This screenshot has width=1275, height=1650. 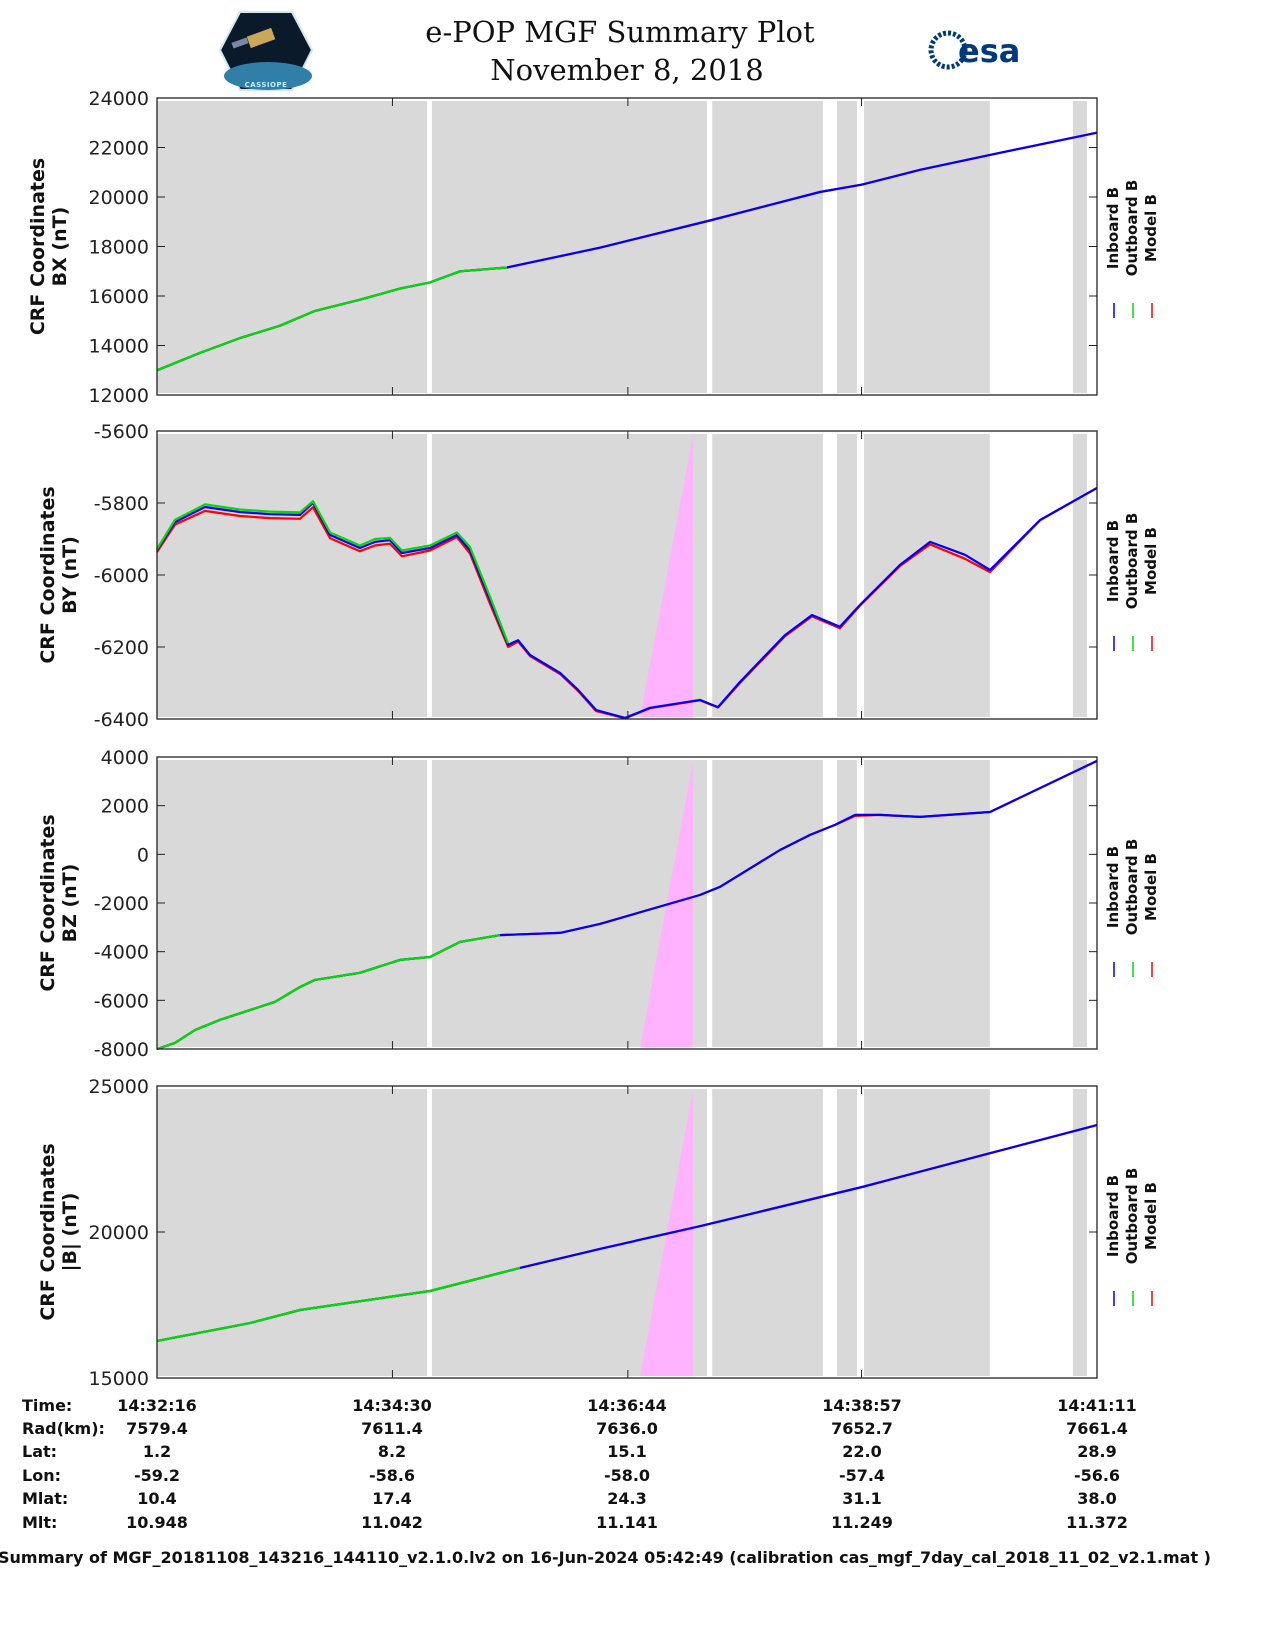 I want to click on y-tick-label: 12000, so click(x=119, y=396).